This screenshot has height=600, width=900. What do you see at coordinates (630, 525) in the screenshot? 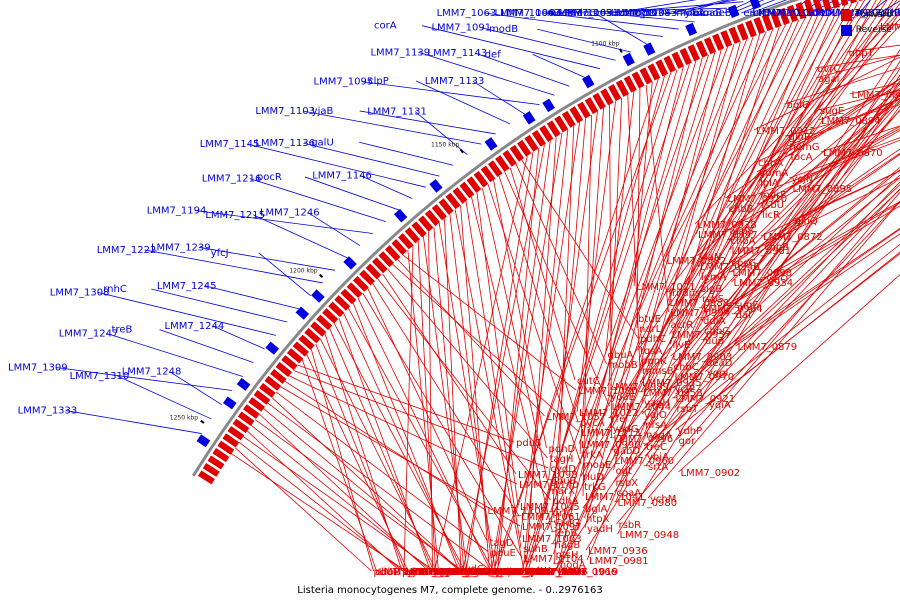
I see `forward-gene-label: rsbR` at bounding box center [630, 525].